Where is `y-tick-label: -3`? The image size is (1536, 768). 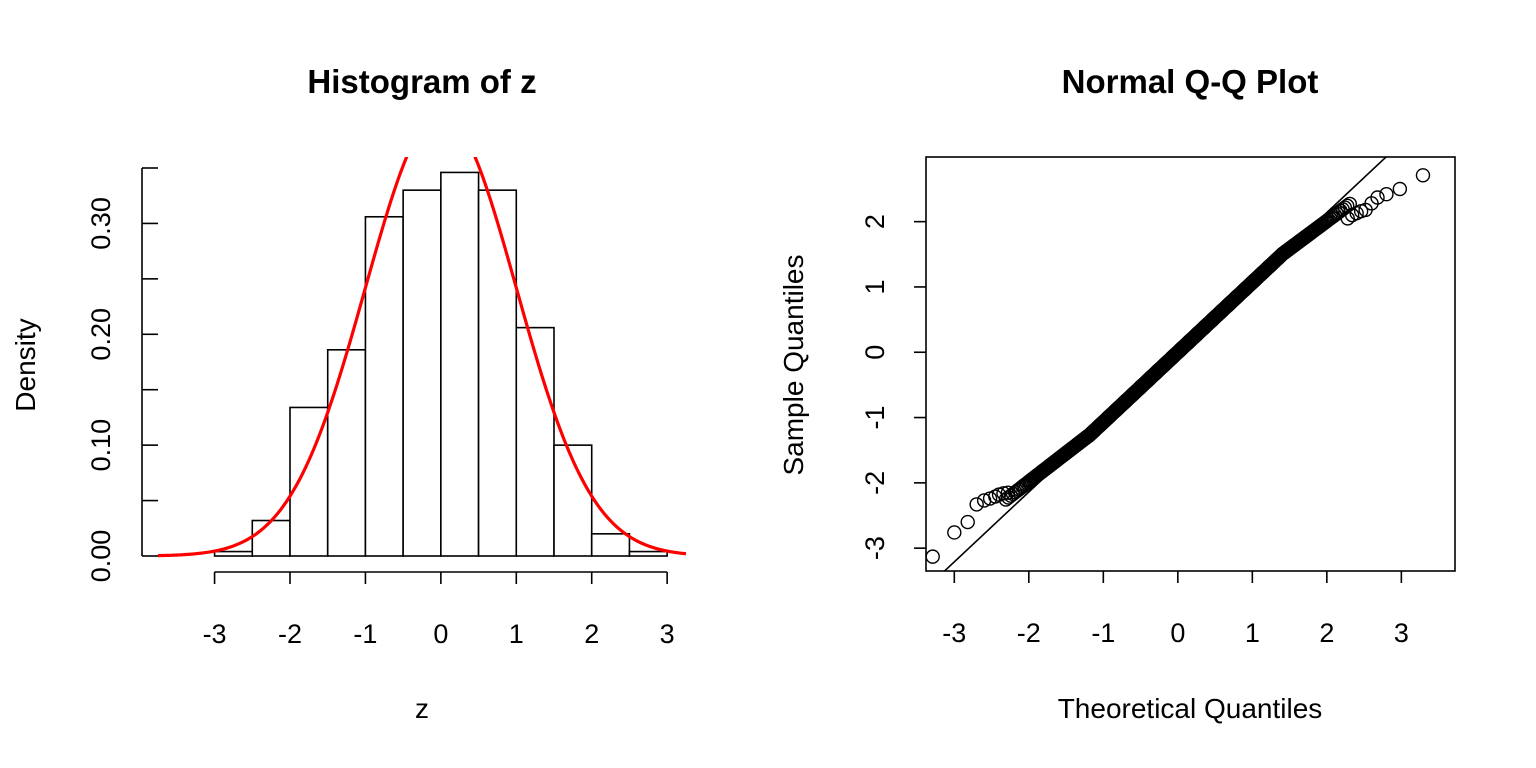 y-tick-label: -3 is located at coordinates (875, 548).